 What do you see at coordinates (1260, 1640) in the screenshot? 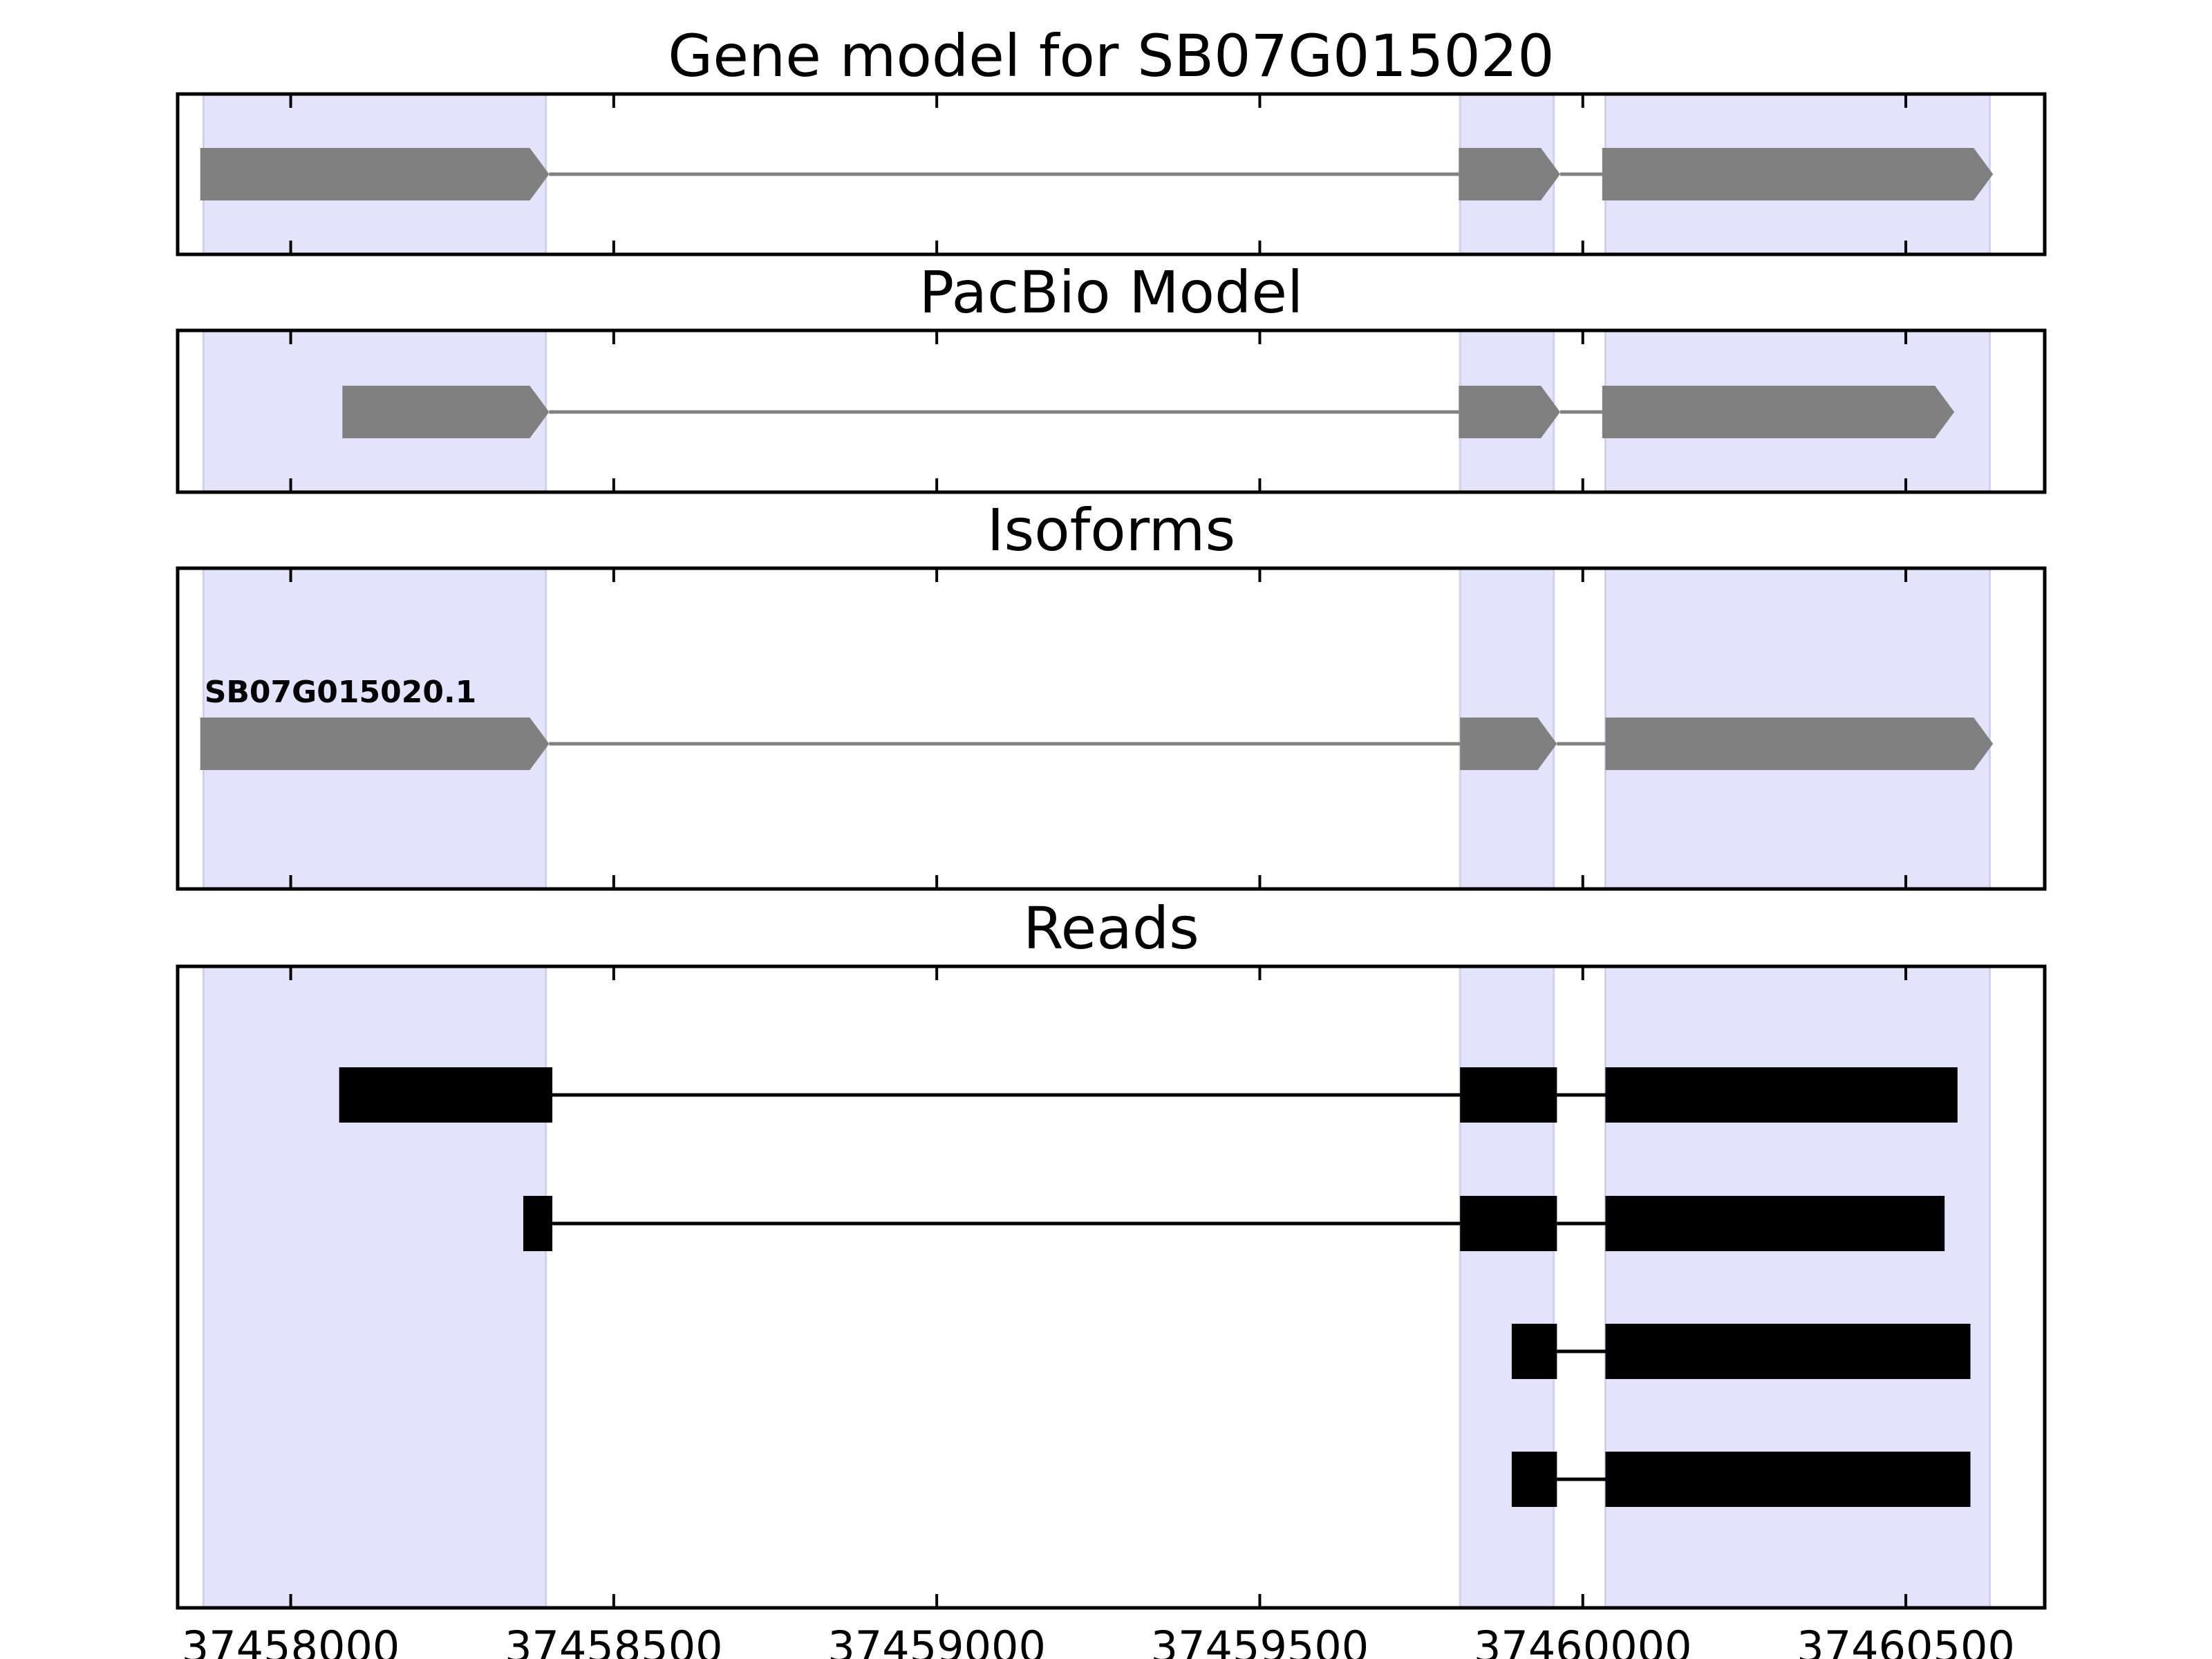
I see `x-tick-label: 37459500` at bounding box center [1260, 1640].